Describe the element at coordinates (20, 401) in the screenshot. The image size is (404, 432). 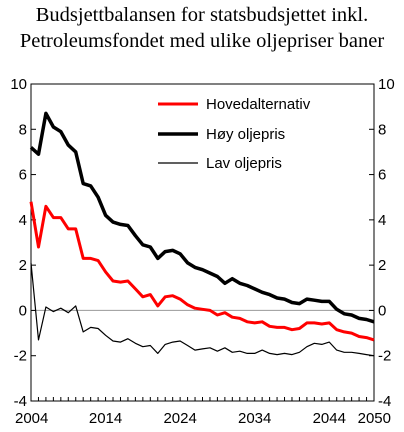
I see `y-tick-label-left: -4` at that location.